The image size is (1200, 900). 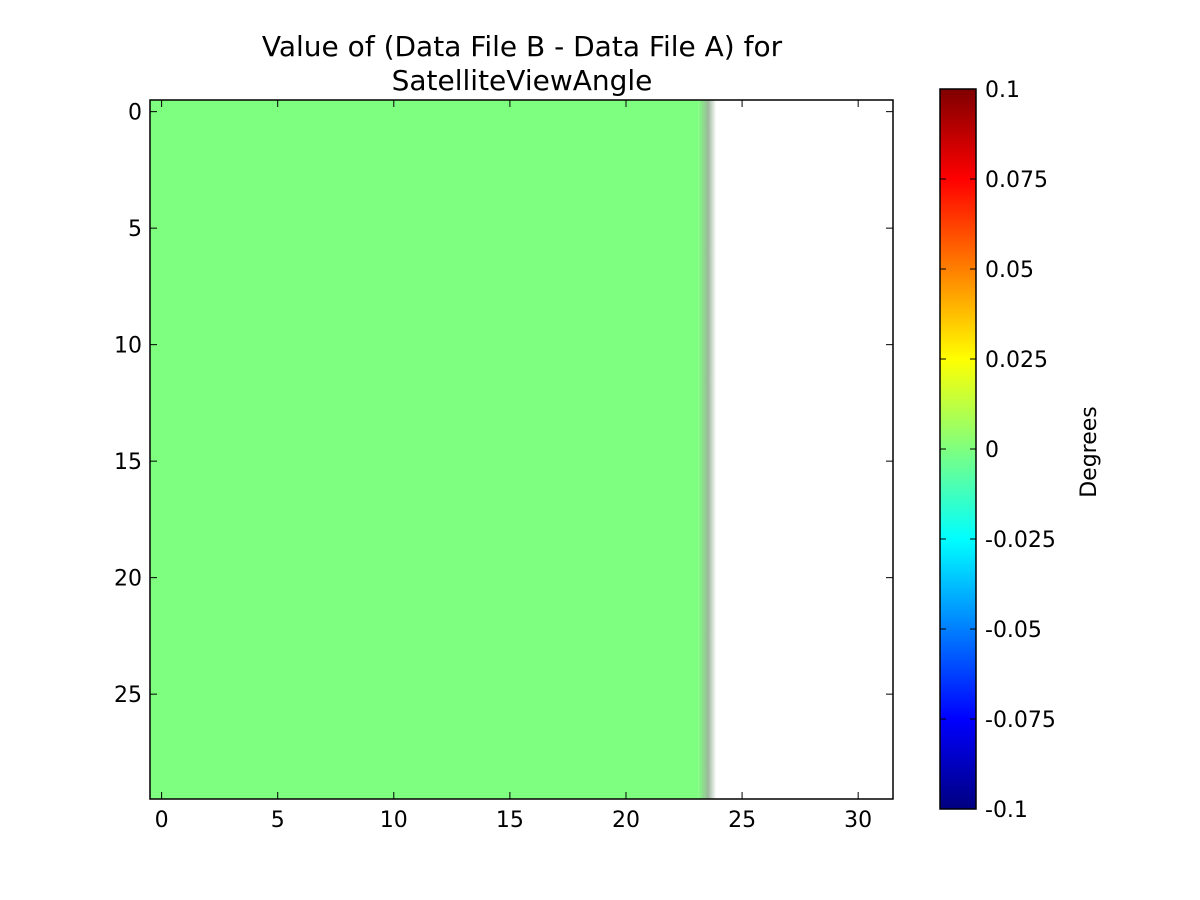 What do you see at coordinates (992, 450) in the screenshot?
I see `colorbar-tick-label: 0` at bounding box center [992, 450].